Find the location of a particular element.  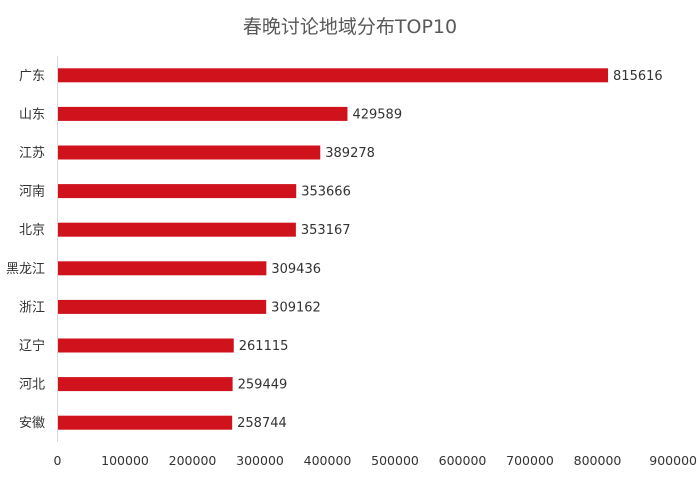

category-label: 安徽 is located at coordinates (32, 423).